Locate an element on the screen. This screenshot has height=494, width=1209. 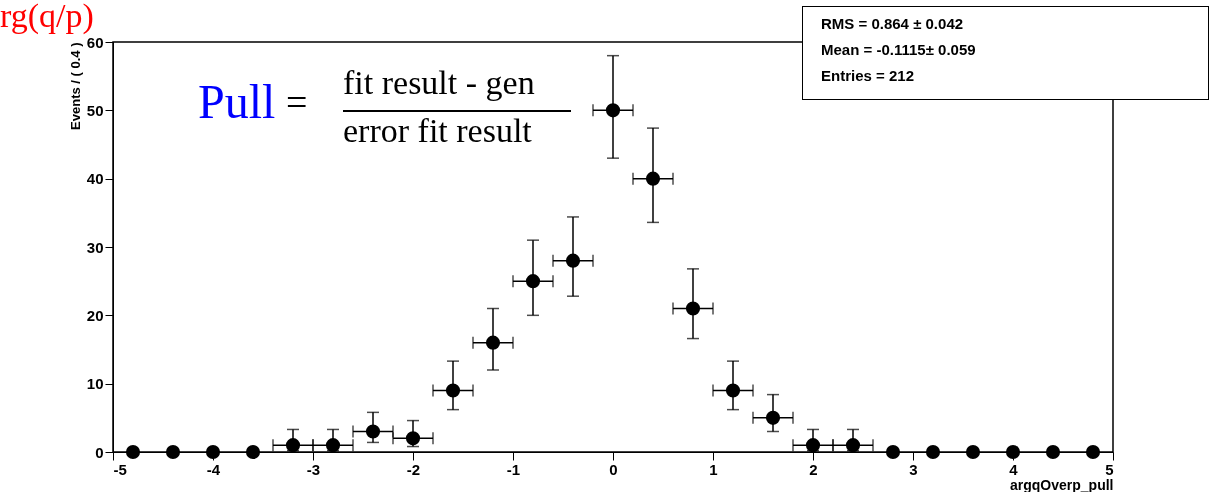
annotation: Mean = -0.1115± 0.059 is located at coordinates (898, 49).